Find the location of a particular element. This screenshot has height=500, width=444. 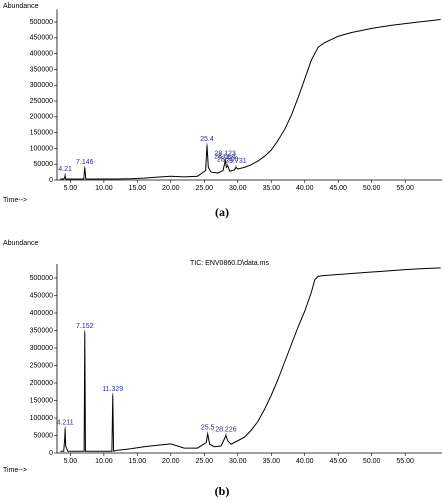

peak-label: 29.731 is located at coordinates (236, 161).